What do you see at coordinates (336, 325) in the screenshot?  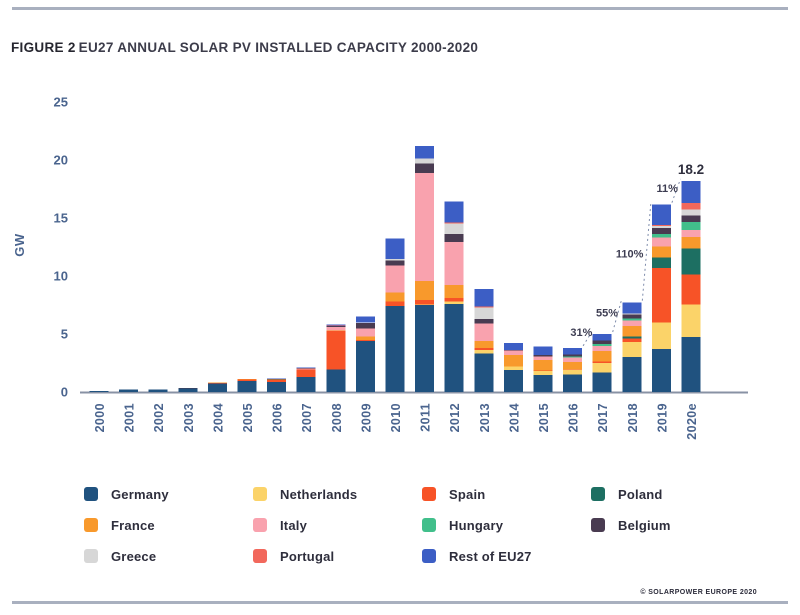 I see `bar-segment-2008-rest-of-eu27` at bounding box center [336, 325].